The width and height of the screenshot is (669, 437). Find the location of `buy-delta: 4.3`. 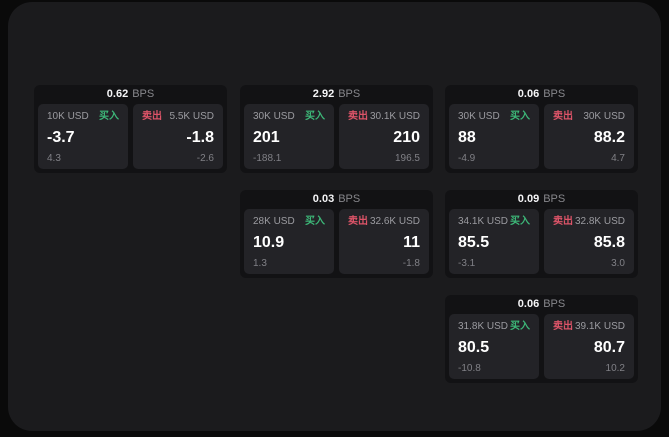

buy-delta: 4.3 is located at coordinates (54, 158).